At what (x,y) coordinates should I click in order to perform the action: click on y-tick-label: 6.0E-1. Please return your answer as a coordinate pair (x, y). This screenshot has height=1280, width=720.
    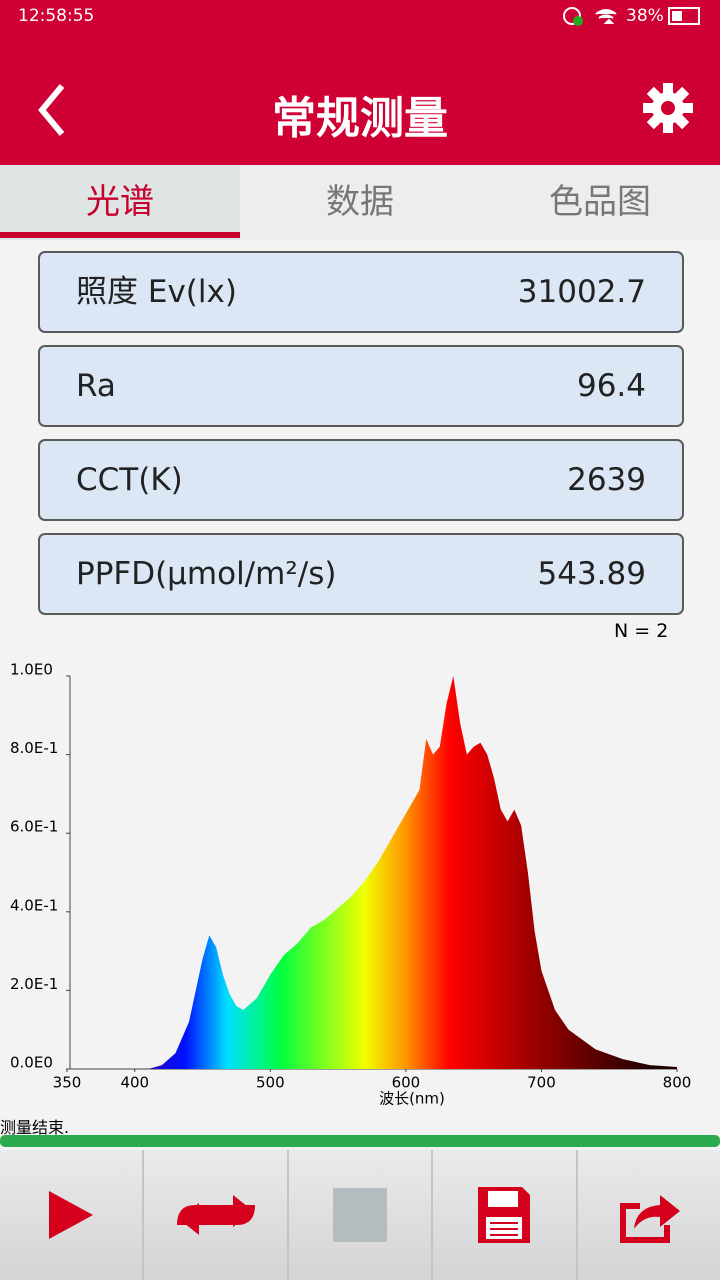
    Looking at the image, I should click on (34, 827).